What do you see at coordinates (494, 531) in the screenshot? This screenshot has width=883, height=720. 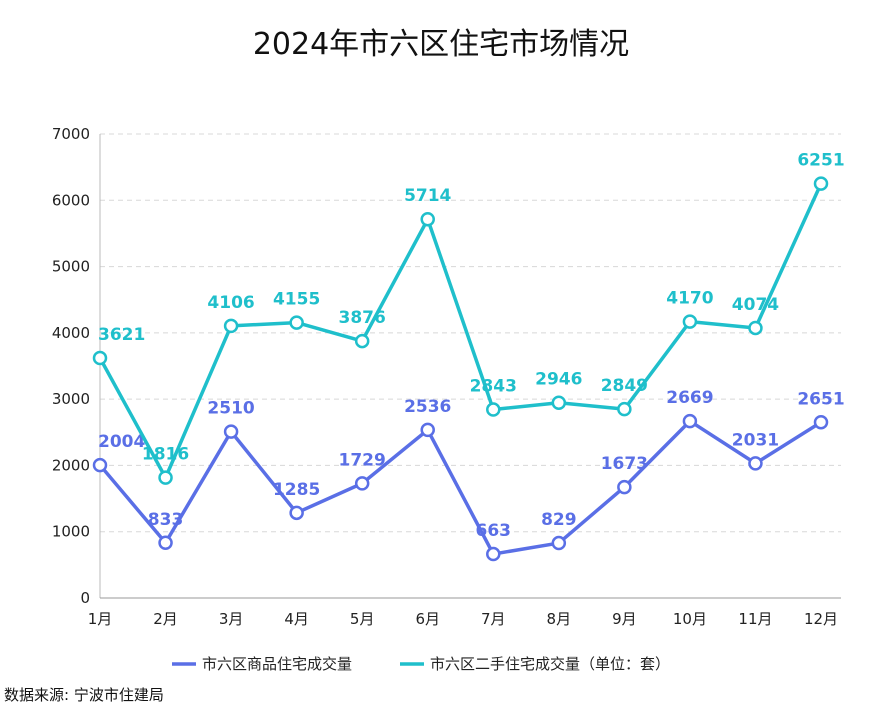 I see `data-label: 663` at bounding box center [494, 531].